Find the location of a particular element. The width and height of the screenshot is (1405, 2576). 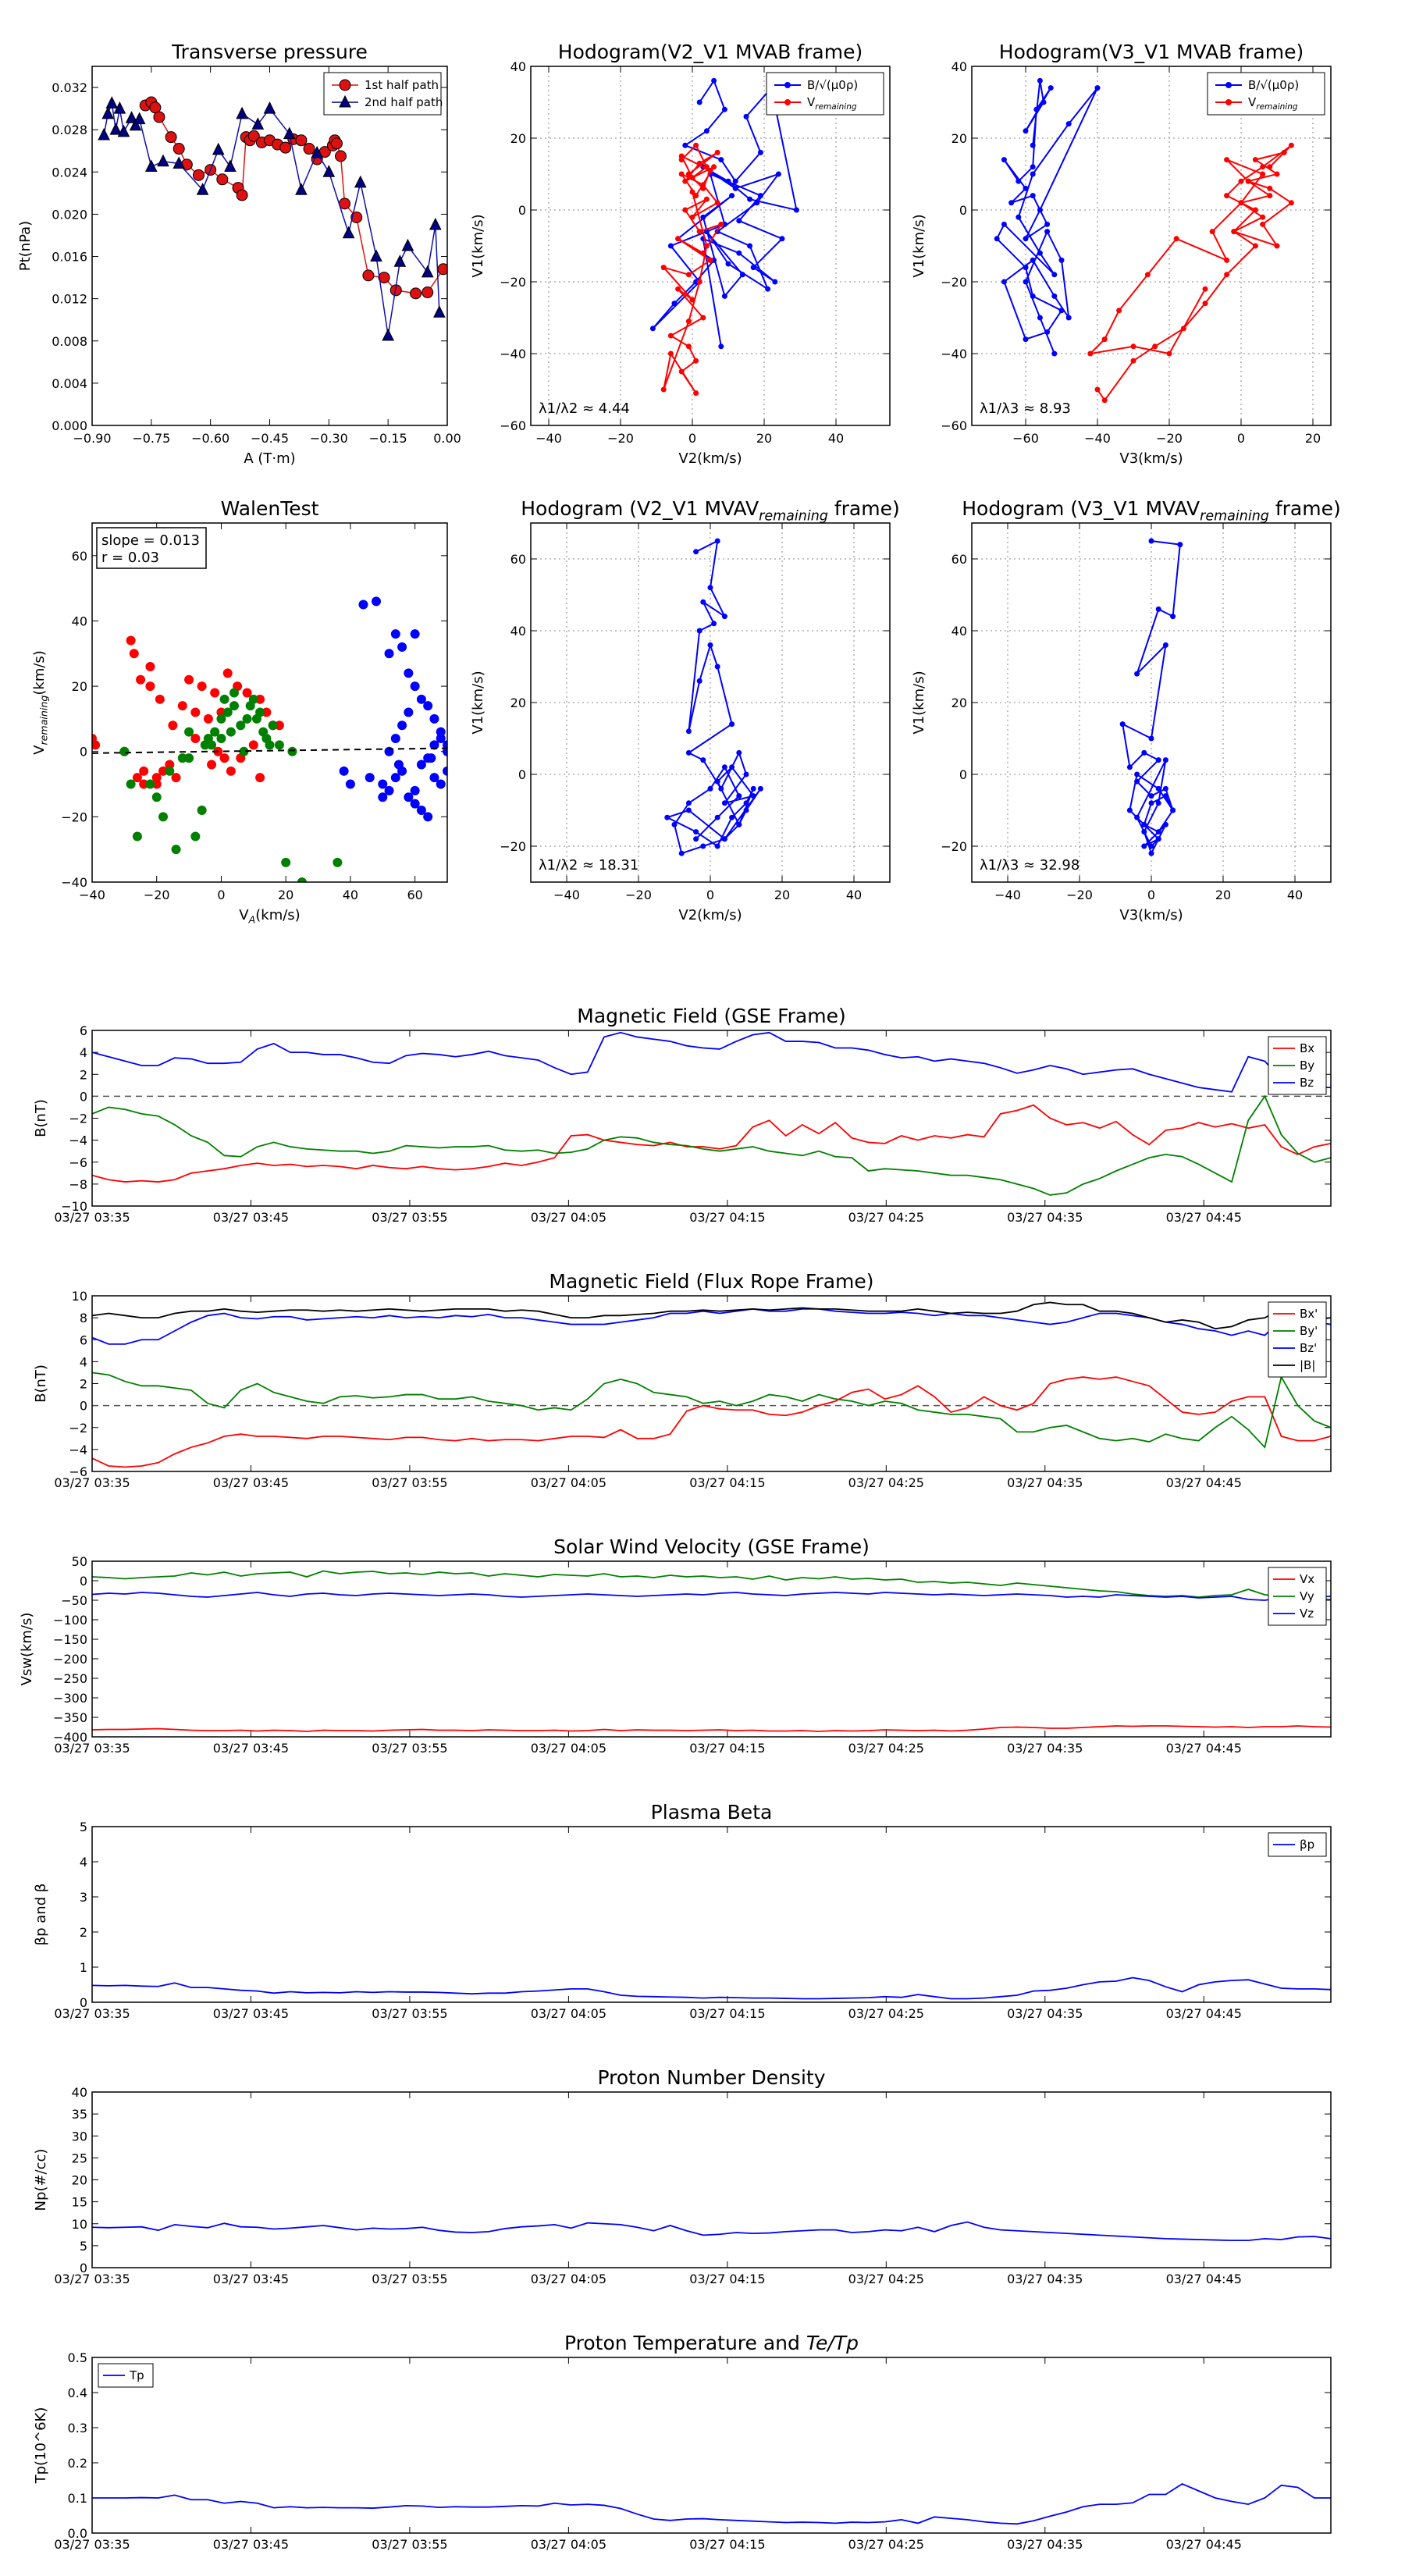

legend-label: Bz is located at coordinates (1307, 1083).